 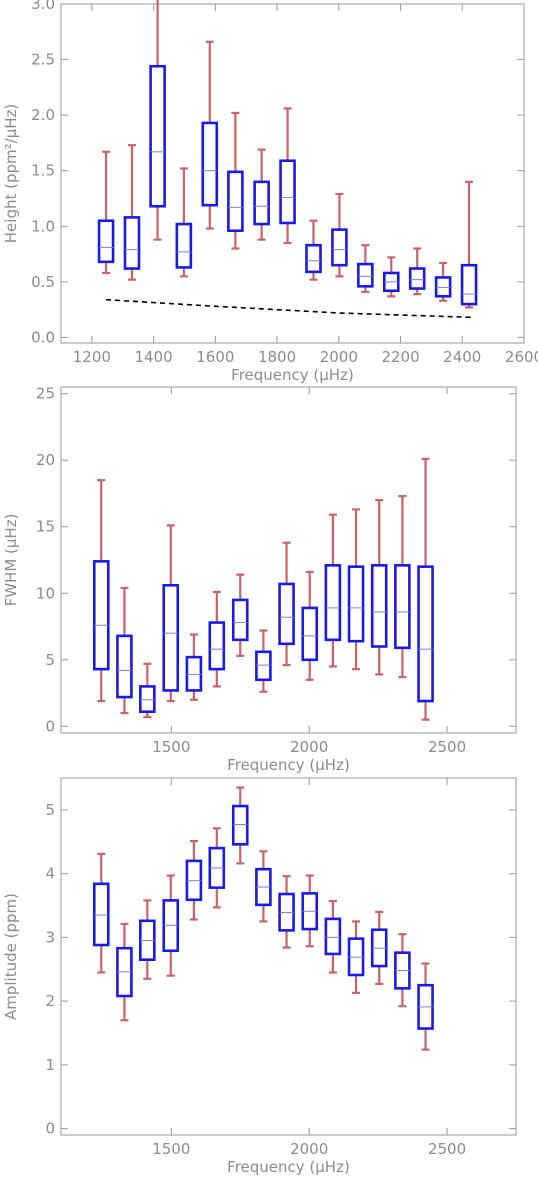 I want to click on x-tick-label: 1400, so click(x=154, y=357).